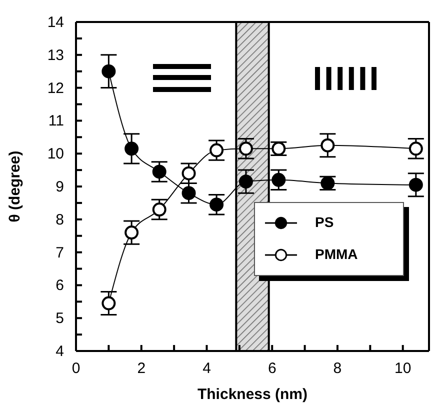  Describe the element at coordinates (15, 186) in the screenshot. I see `y-axis-title: θ (degree)` at that location.